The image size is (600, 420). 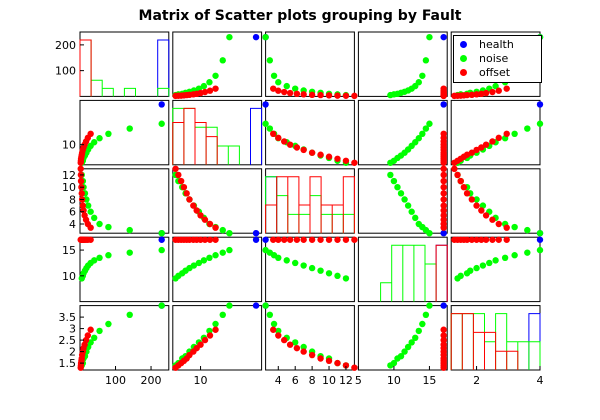 I want to click on legend-label-health: health, so click(x=496, y=44).